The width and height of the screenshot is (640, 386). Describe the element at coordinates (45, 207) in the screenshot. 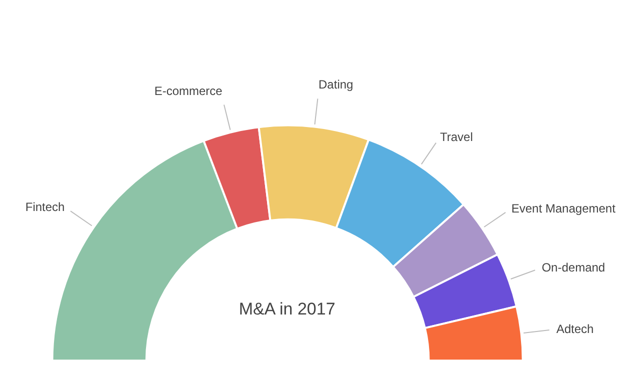

I see `slice-label: Fintech` at that location.